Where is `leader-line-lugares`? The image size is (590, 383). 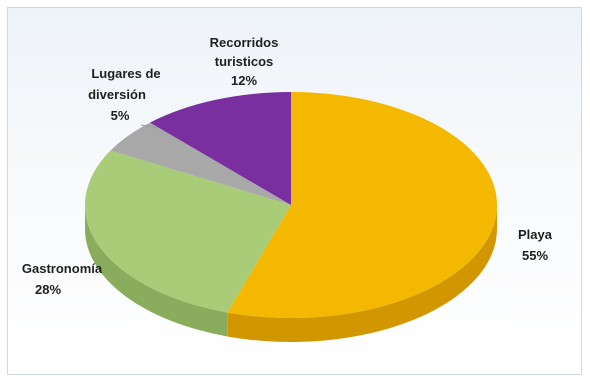 leader-line-lugares is located at coordinates (149, 126).